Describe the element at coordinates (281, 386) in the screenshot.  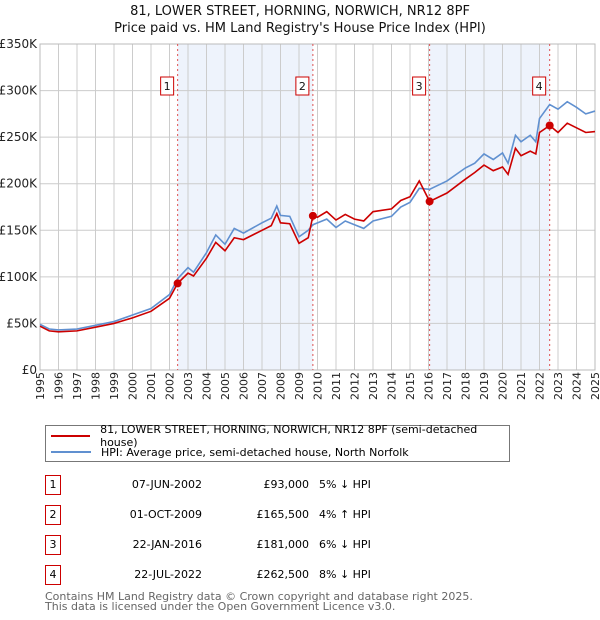
I see `x-tick-label: 2008` at that location.